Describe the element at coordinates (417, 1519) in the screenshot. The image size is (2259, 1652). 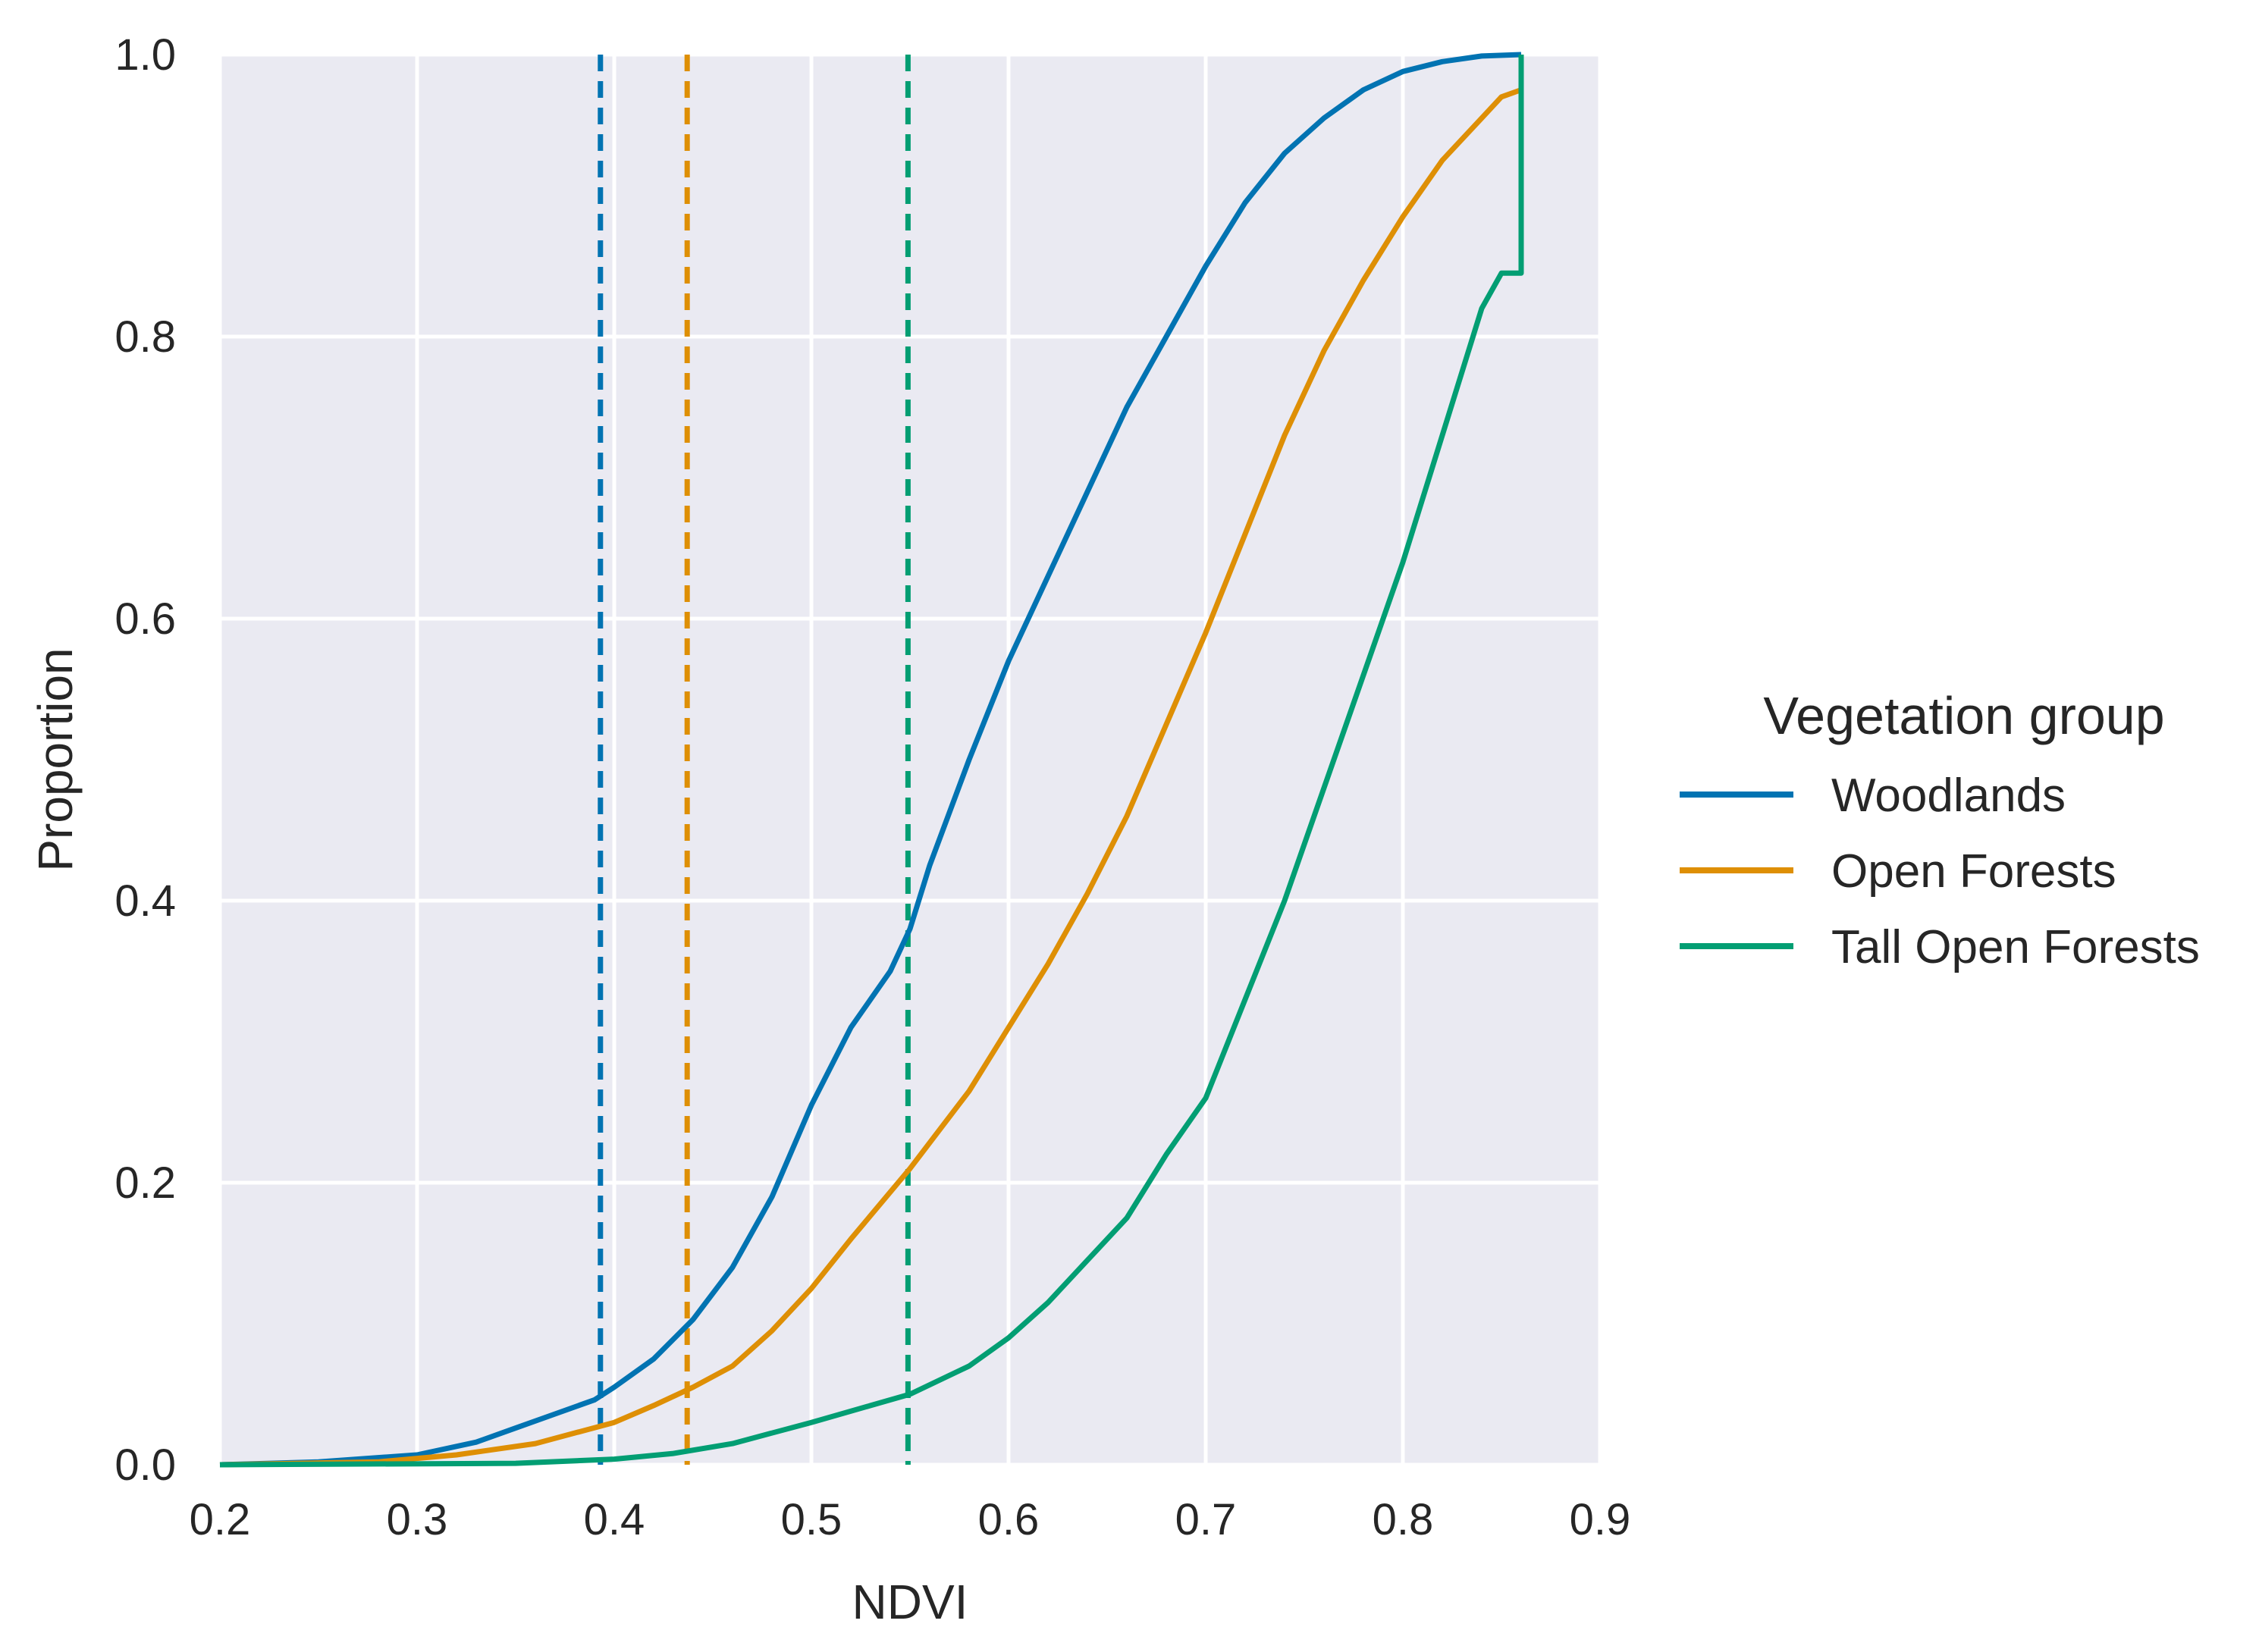
I see `x-tick-label: 0.3` at that location.